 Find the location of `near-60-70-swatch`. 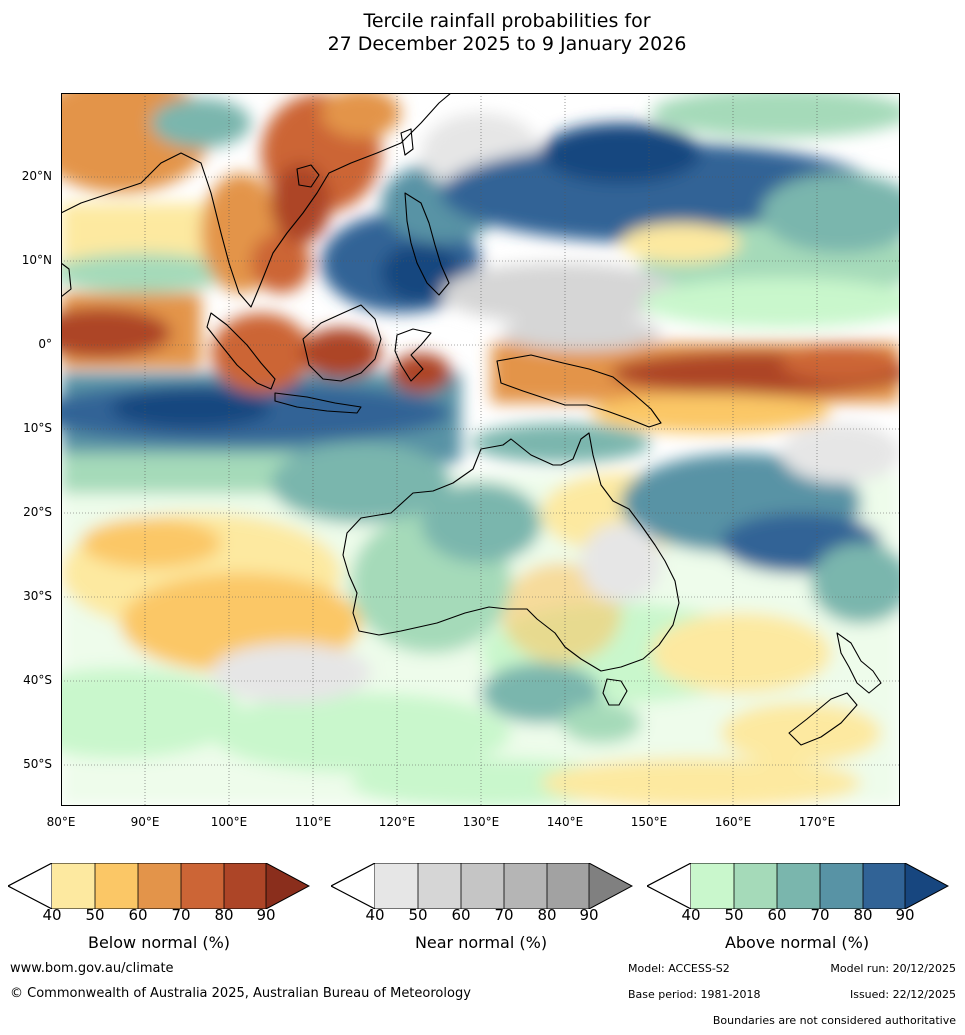

near-60-70-swatch is located at coordinates (482, 886).